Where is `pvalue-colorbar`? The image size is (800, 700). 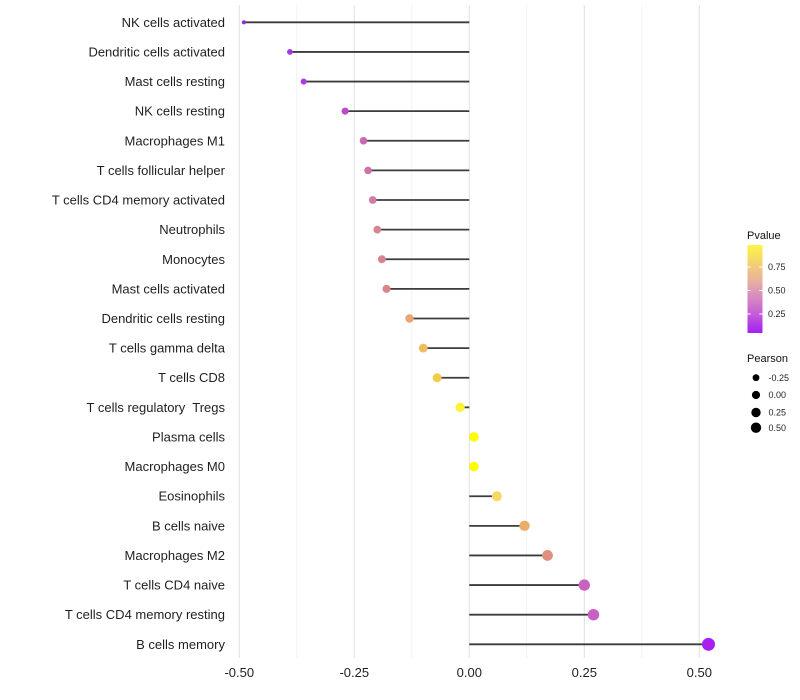 pvalue-colorbar is located at coordinates (755, 289).